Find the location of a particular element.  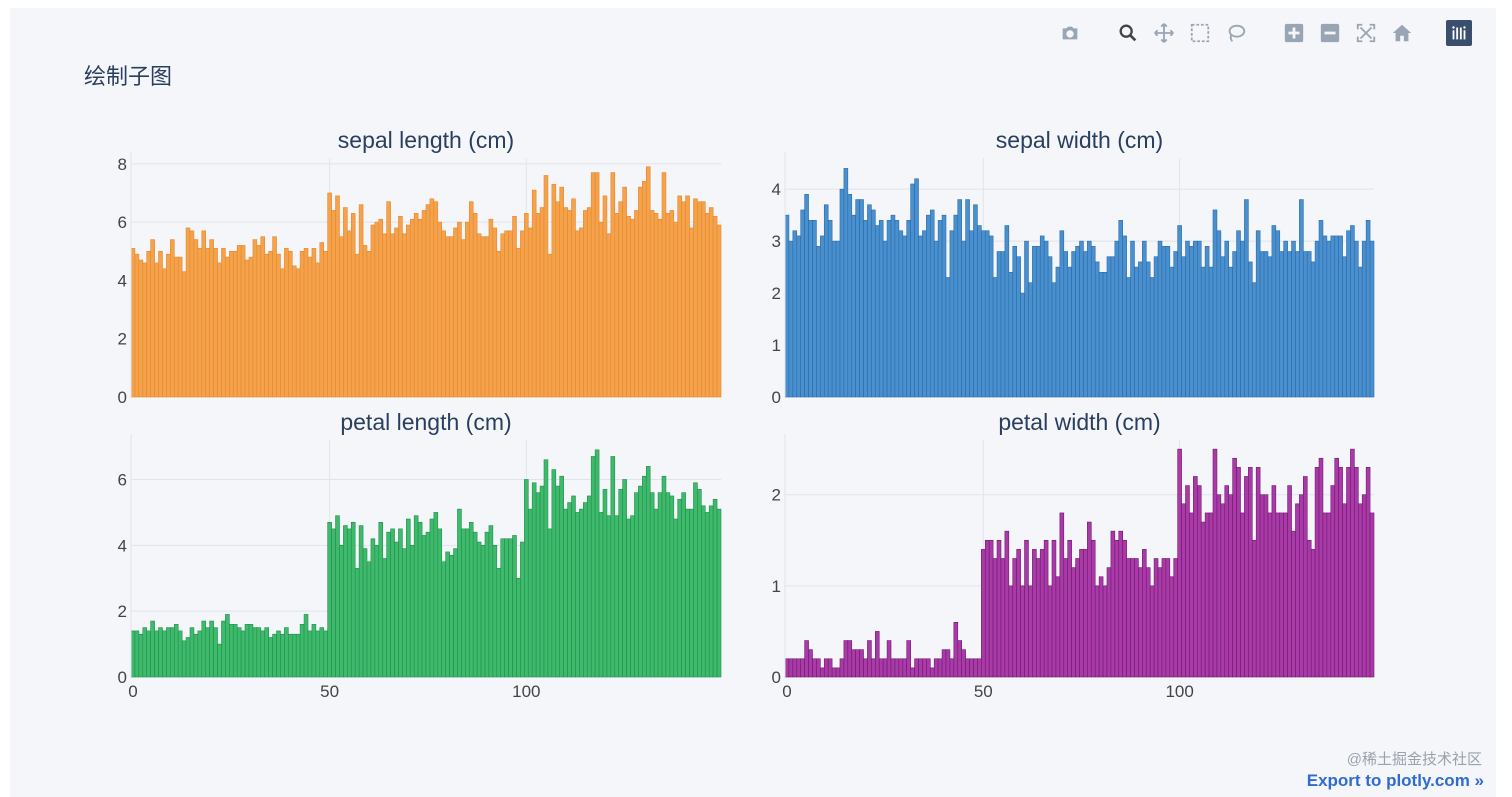

subplot-3: 0 2 4 6 0 50 100 petal length (cm) is located at coordinates (420, 555).